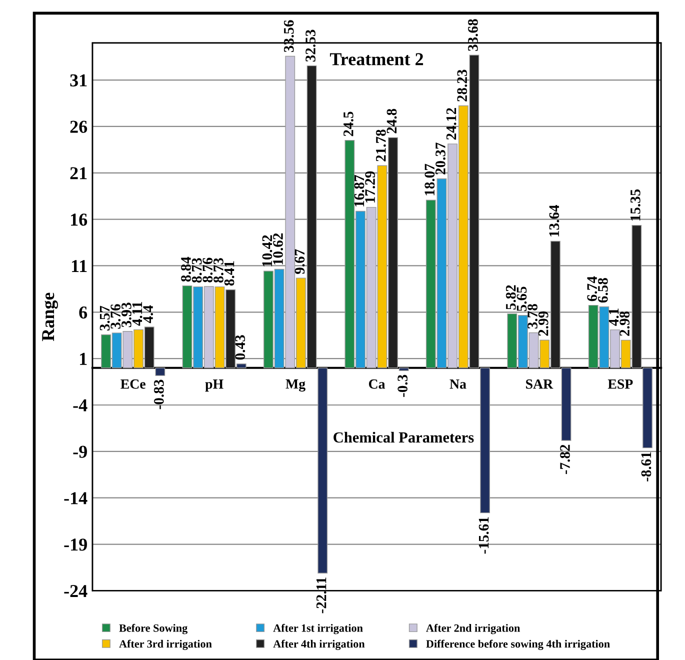 Image resolution: width=685 pixels, height=660 pixels. I want to click on data-label: 33.56, so click(289, 36).